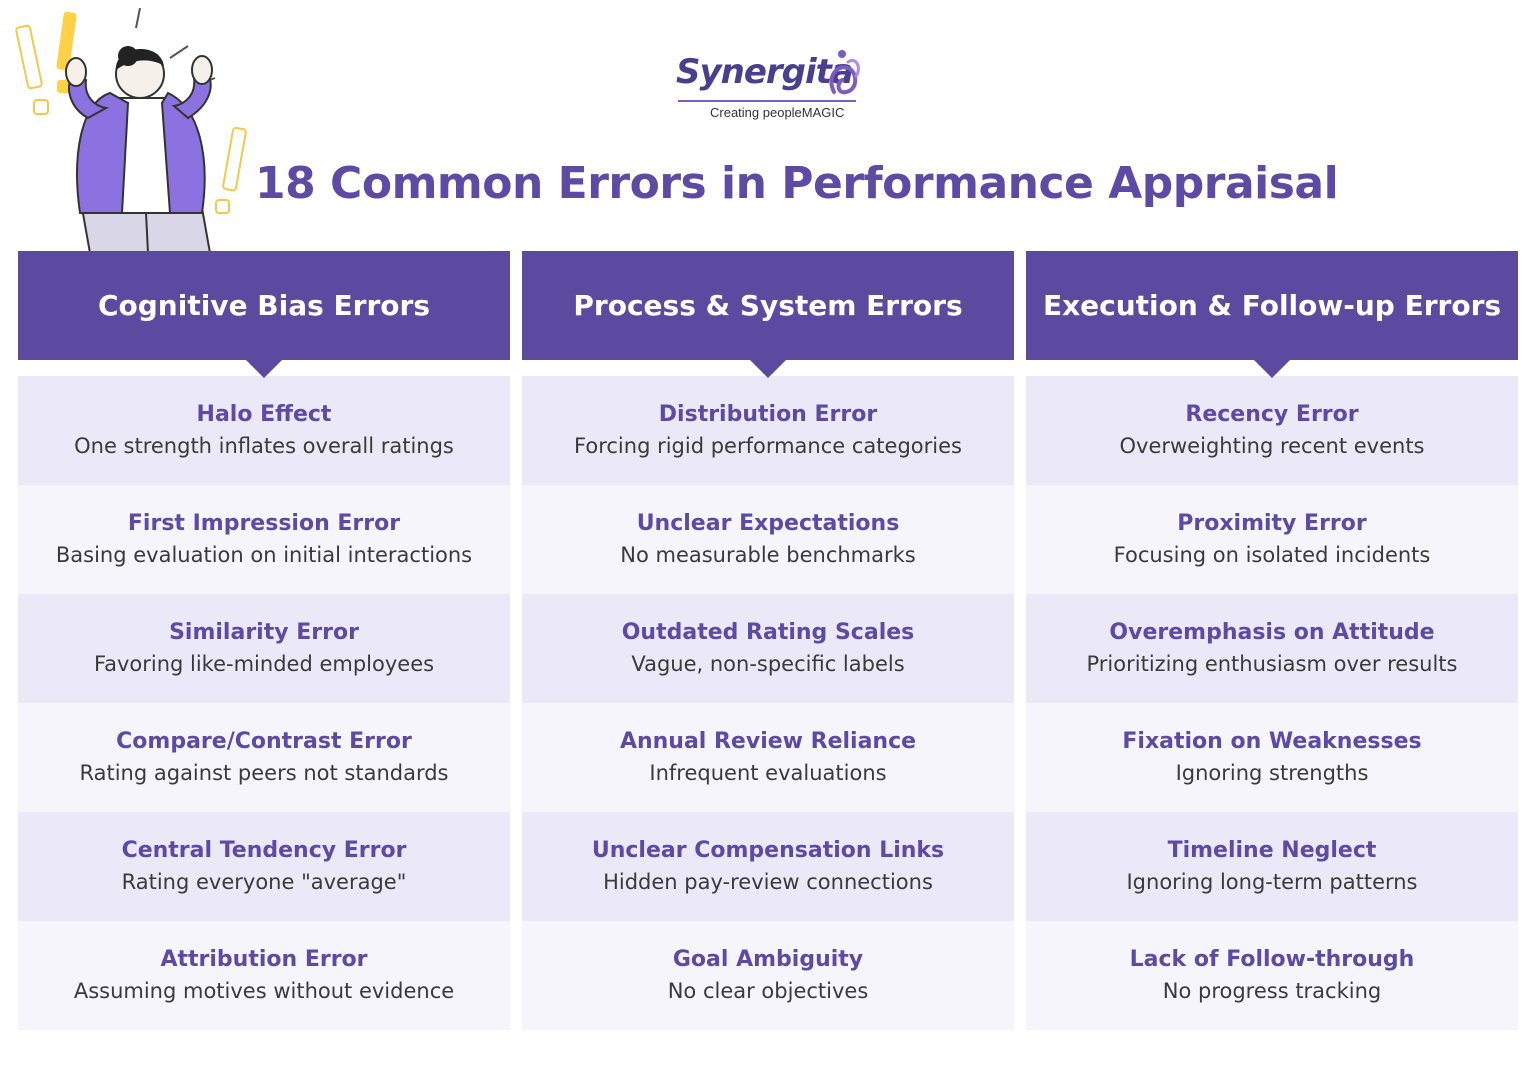 The height and width of the screenshot is (1079, 1536). What do you see at coordinates (768, 881) in the screenshot?
I see `error-description: Hidden pay-review connections` at bounding box center [768, 881].